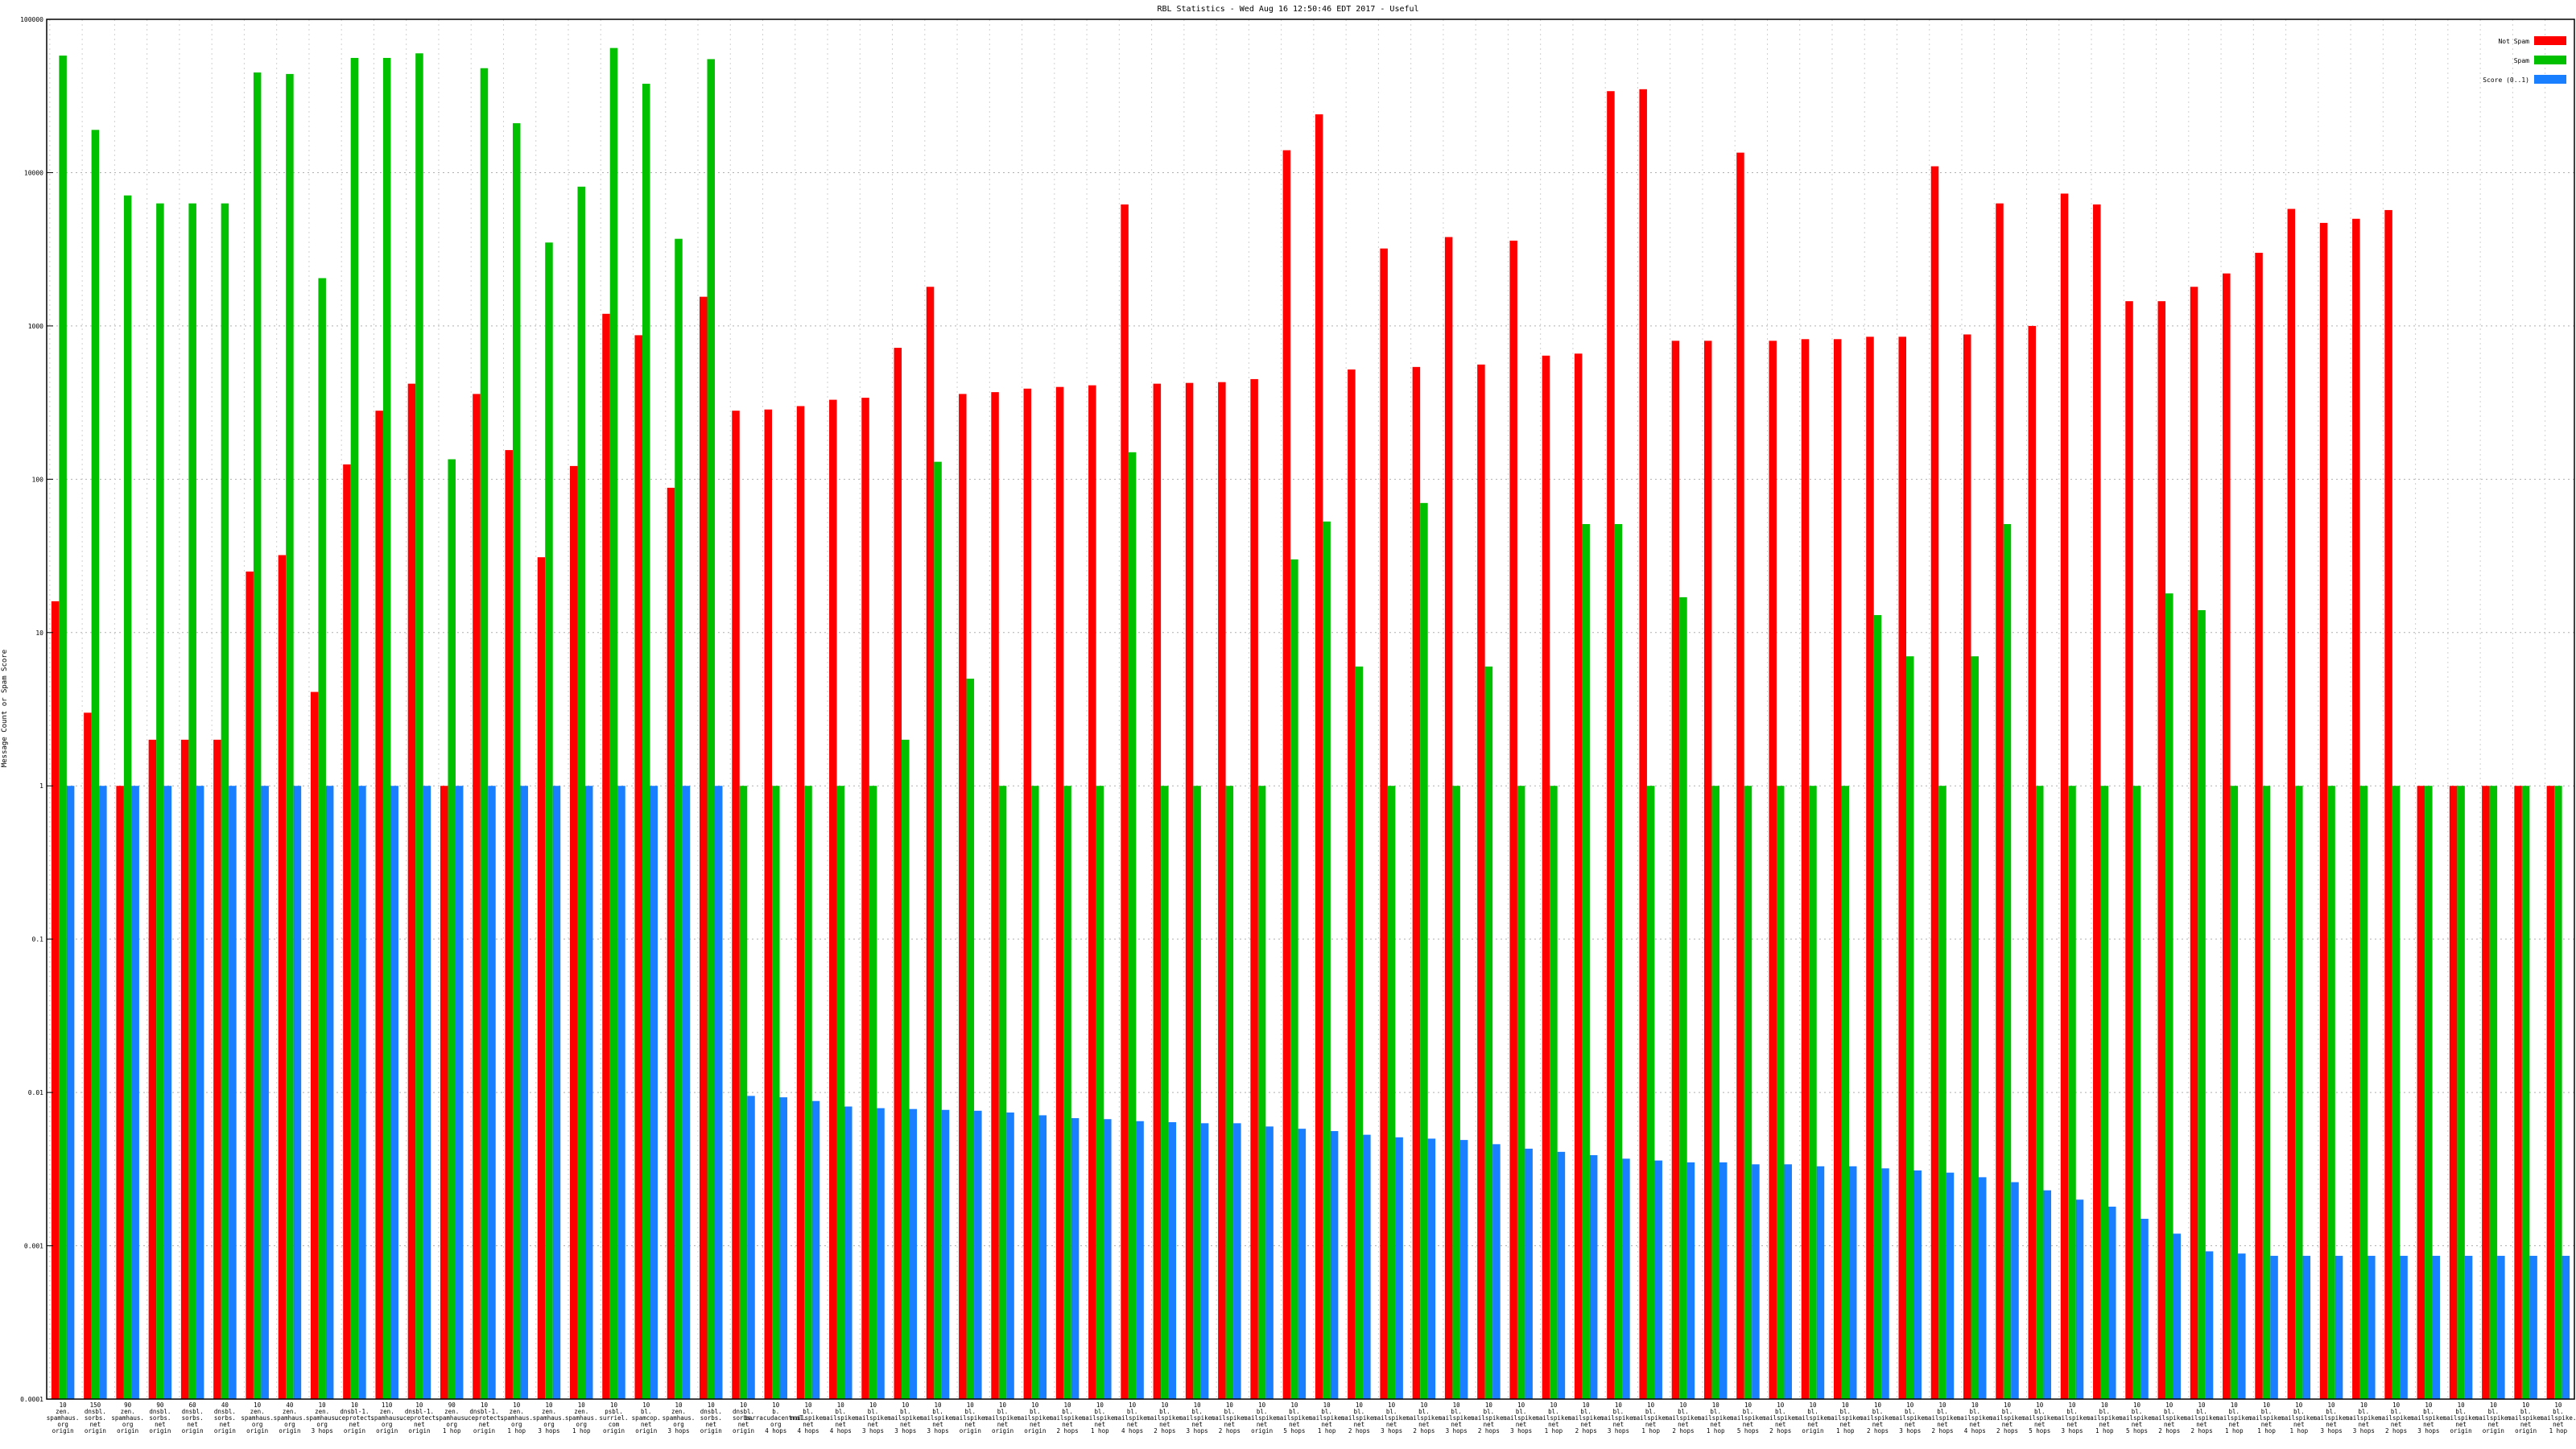 The width and height of the screenshot is (2576, 1449). What do you see at coordinates (1132, 1418) in the screenshot?
I see `x-tick-label: 10 bl. mailspike. net 4 hops` at bounding box center [1132, 1418].